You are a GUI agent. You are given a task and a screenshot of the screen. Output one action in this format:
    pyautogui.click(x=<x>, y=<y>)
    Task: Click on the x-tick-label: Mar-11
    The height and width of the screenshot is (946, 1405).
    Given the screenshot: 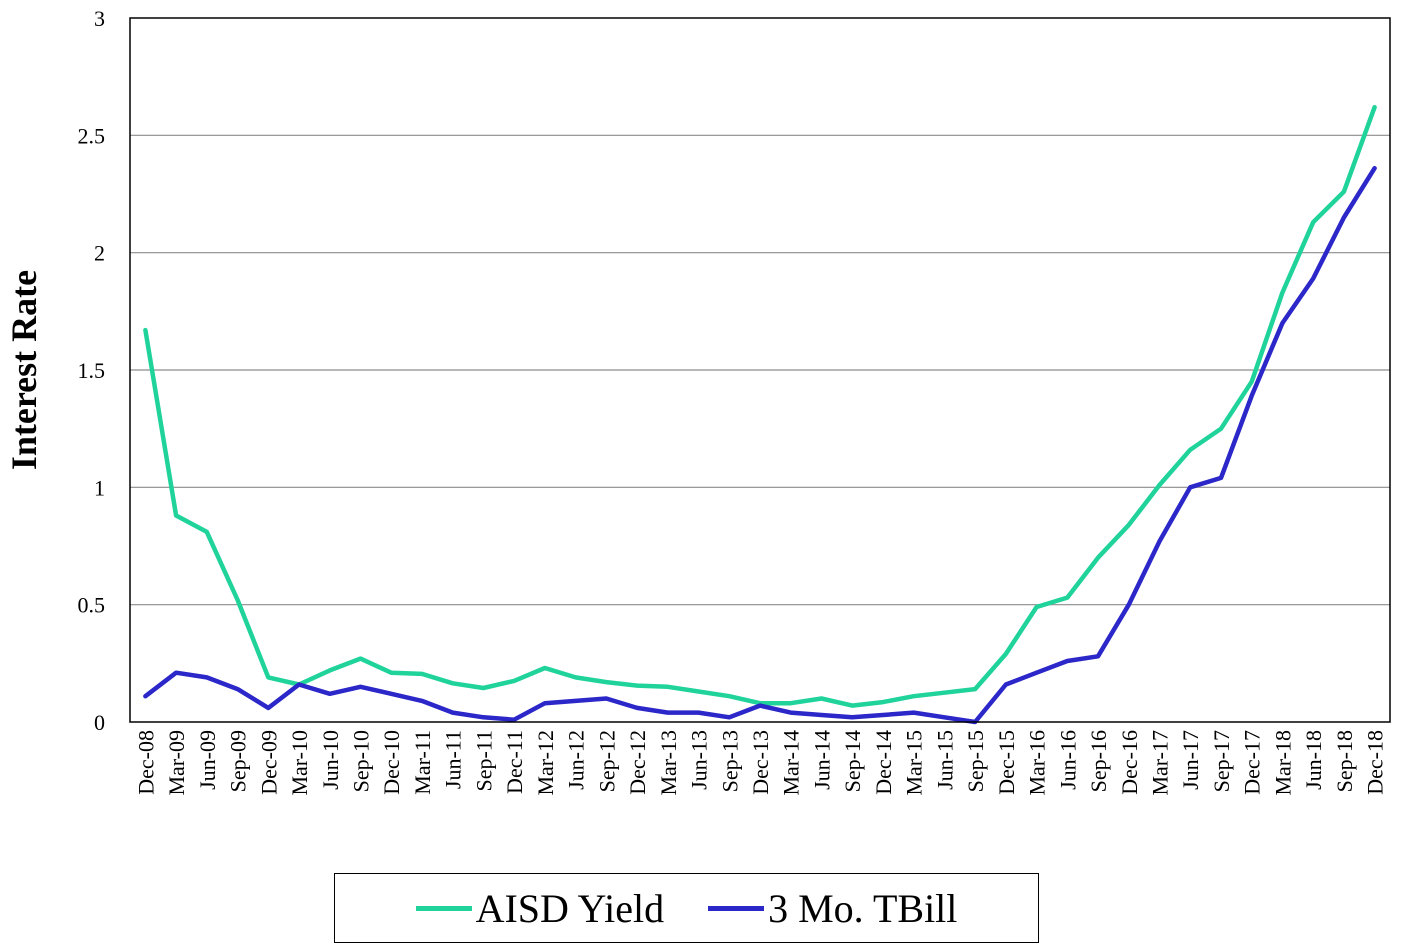 What is the action you would take?
    pyautogui.click(x=422, y=762)
    